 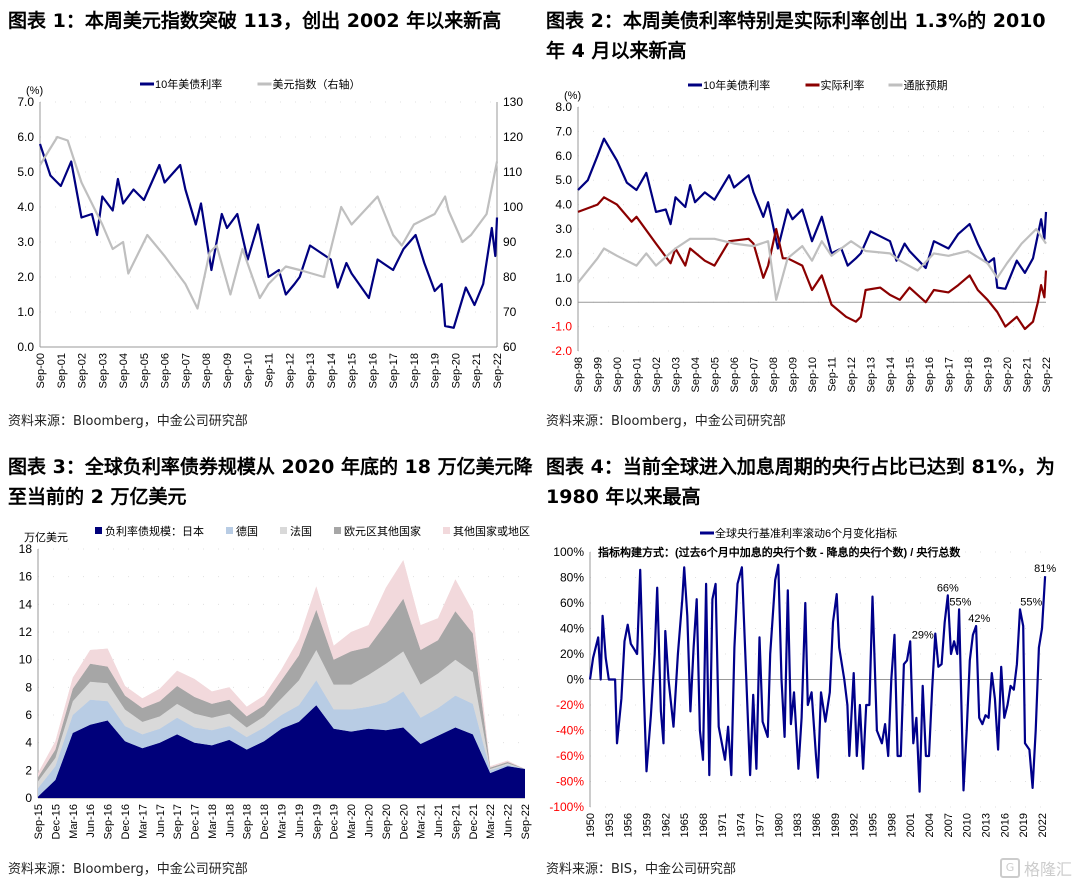 What do you see at coordinates (591, 825) in the screenshot?
I see `chart4-x-tick-label: 1950` at bounding box center [591, 825].